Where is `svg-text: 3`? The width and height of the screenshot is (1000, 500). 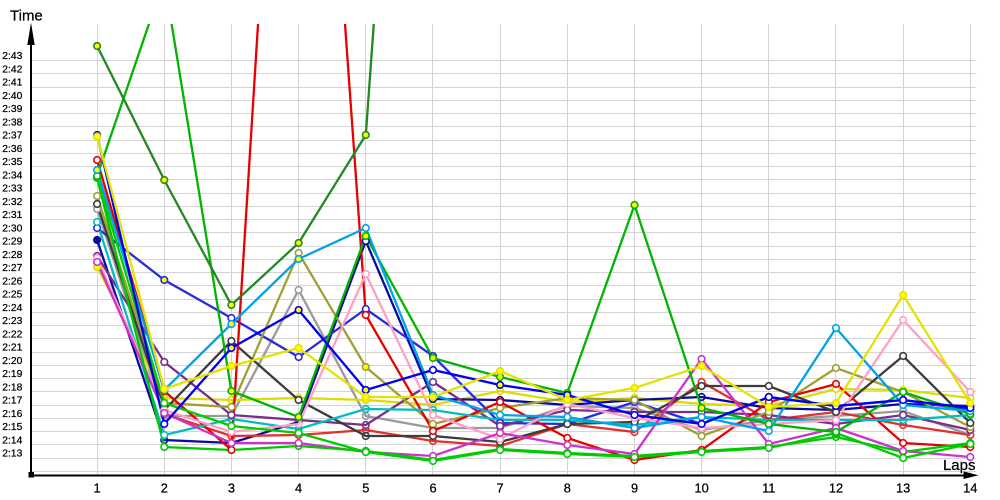 svg-text: 3 is located at coordinates (231, 487).